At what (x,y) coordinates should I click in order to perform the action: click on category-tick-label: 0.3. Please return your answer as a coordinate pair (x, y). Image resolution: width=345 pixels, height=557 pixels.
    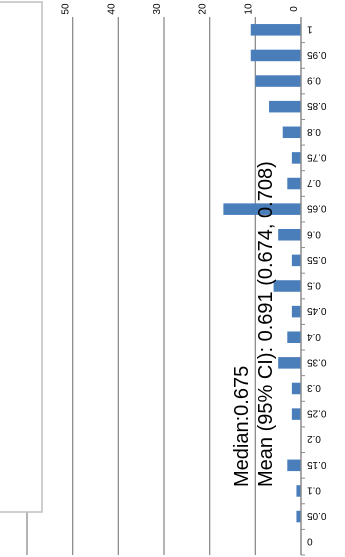
    Looking at the image, I should click on (314, 387).